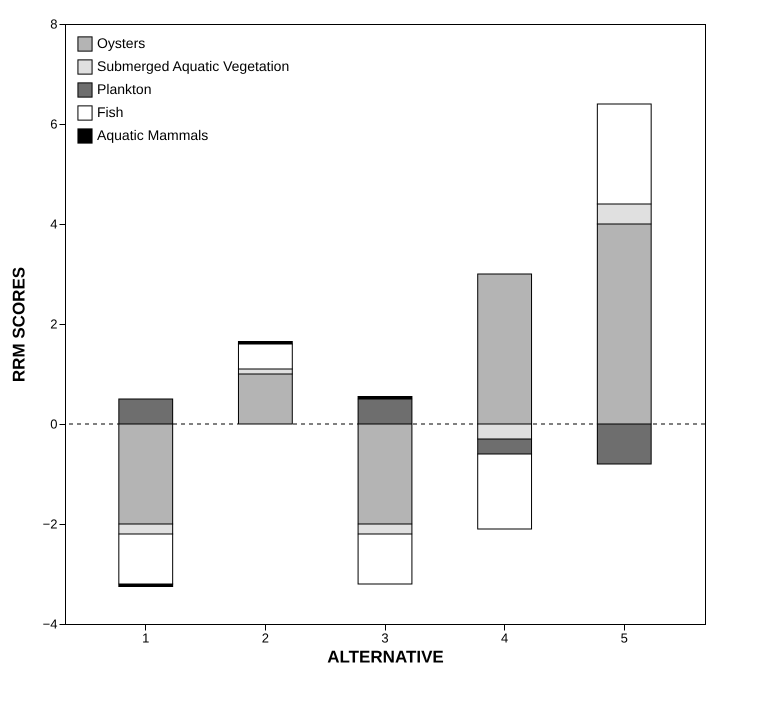  What do you see at coordinates (54, 324) in the screenshot?
I see `y-tick-label: 2` at bounding box center [54, 324].